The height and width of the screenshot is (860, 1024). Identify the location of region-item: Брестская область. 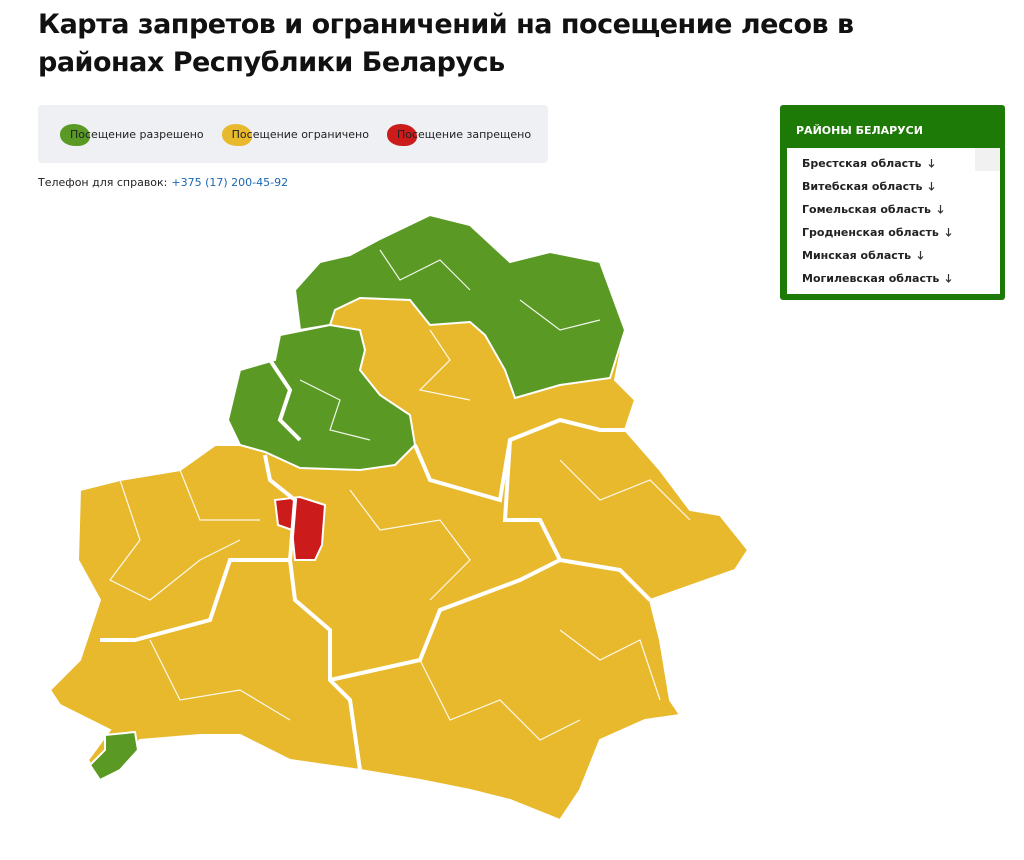
(893, 163).